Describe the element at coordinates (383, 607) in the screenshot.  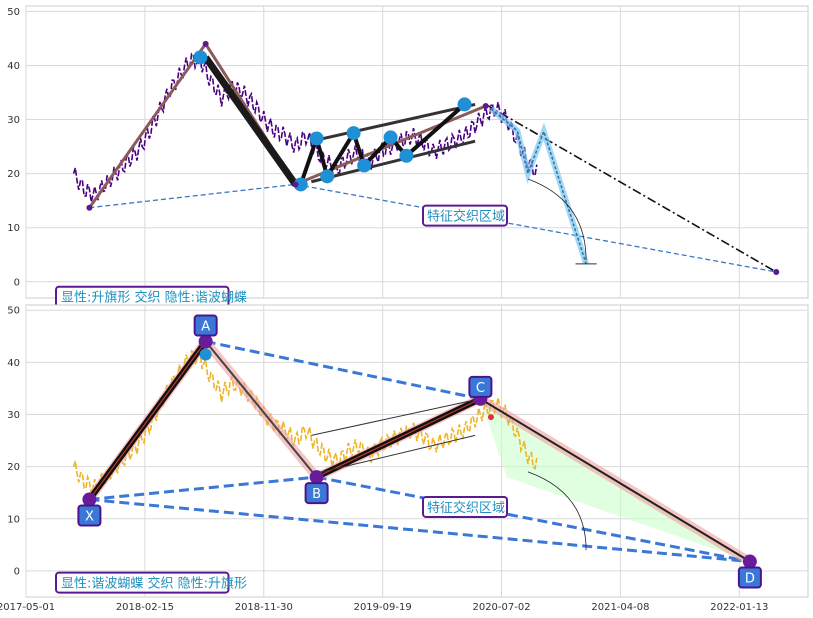
I see `x-tick-label: 2019-09-19` at that location.